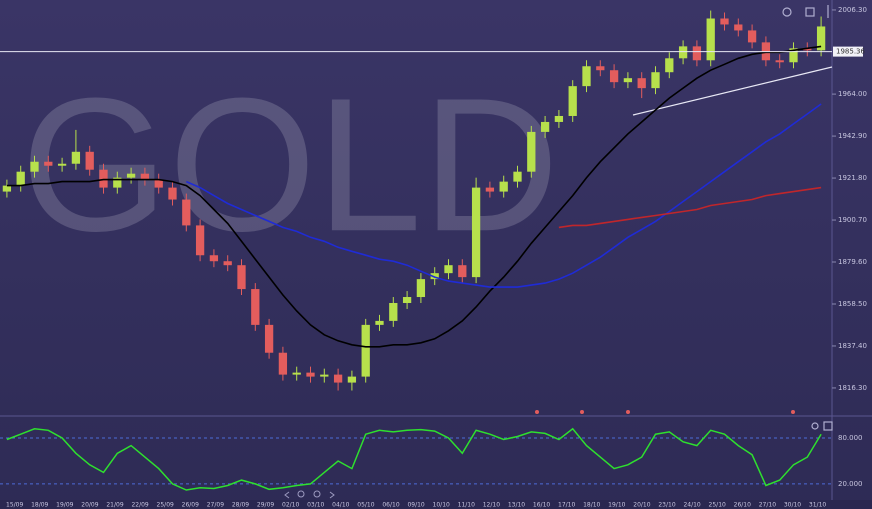 This screenshot has width=872, height=509. Describe the element at coordinates (541, 505) in the screenshot. I see `x-tick-label: 16/10` at that location.